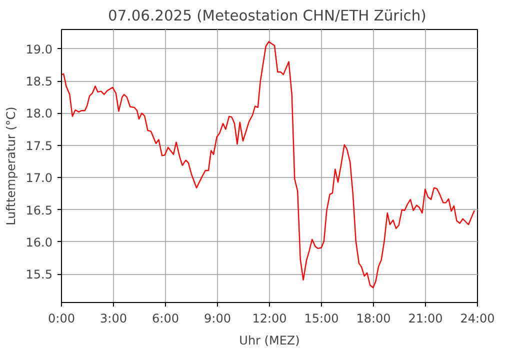  Describe the element at coordinates (267, 16) in the screenshot. I see `chart-title: 07.06.2025 (Meteostation CHN/ETH Zürich)` at that location.